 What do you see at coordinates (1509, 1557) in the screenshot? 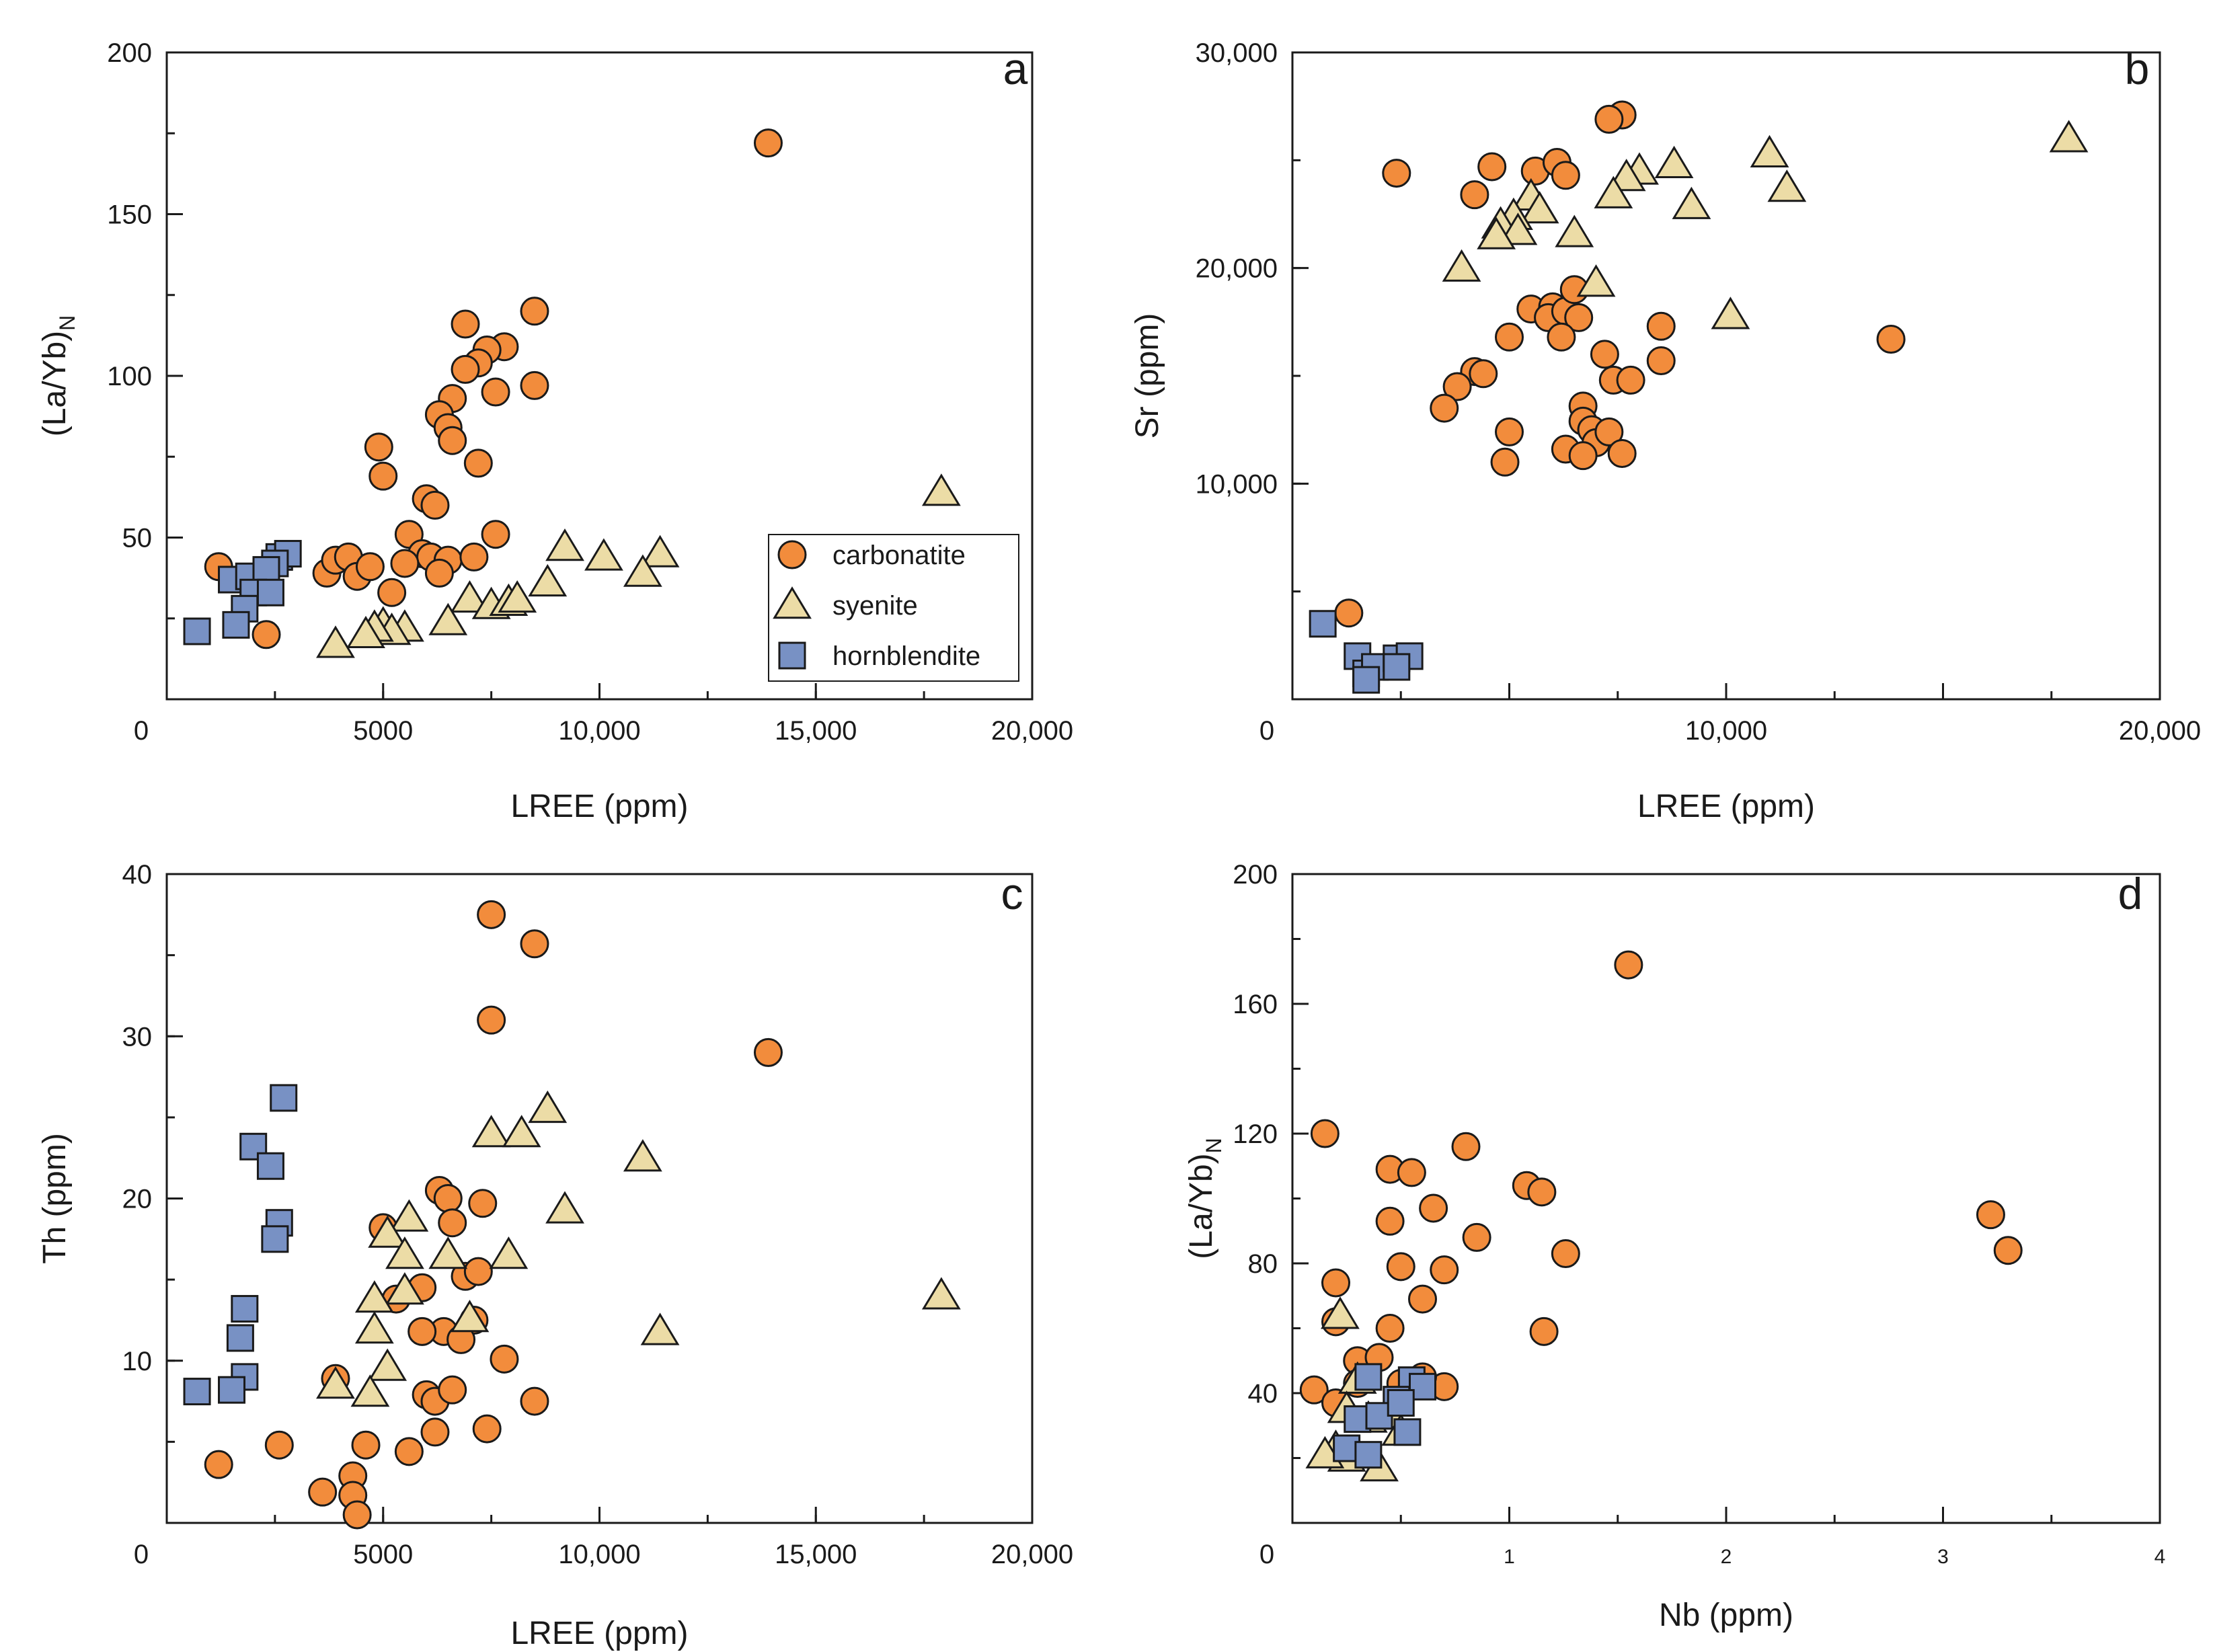
I see `x-tick-label: 1` at bounding box center [1509, 1557].